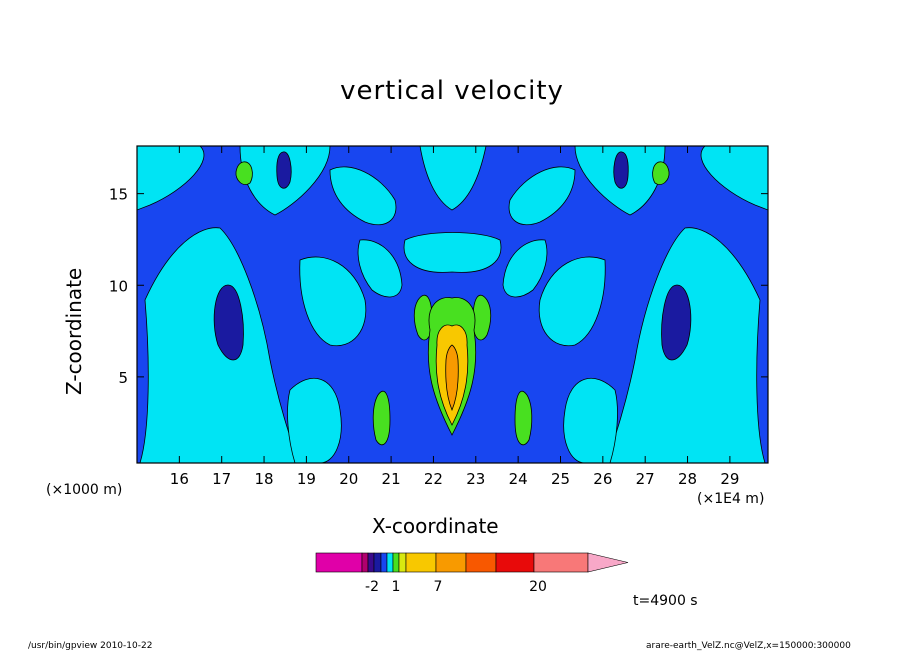  Describe the element at coordinates (363, 196) in the screenshot. I see `cyan-upper-blob-left` at that location.